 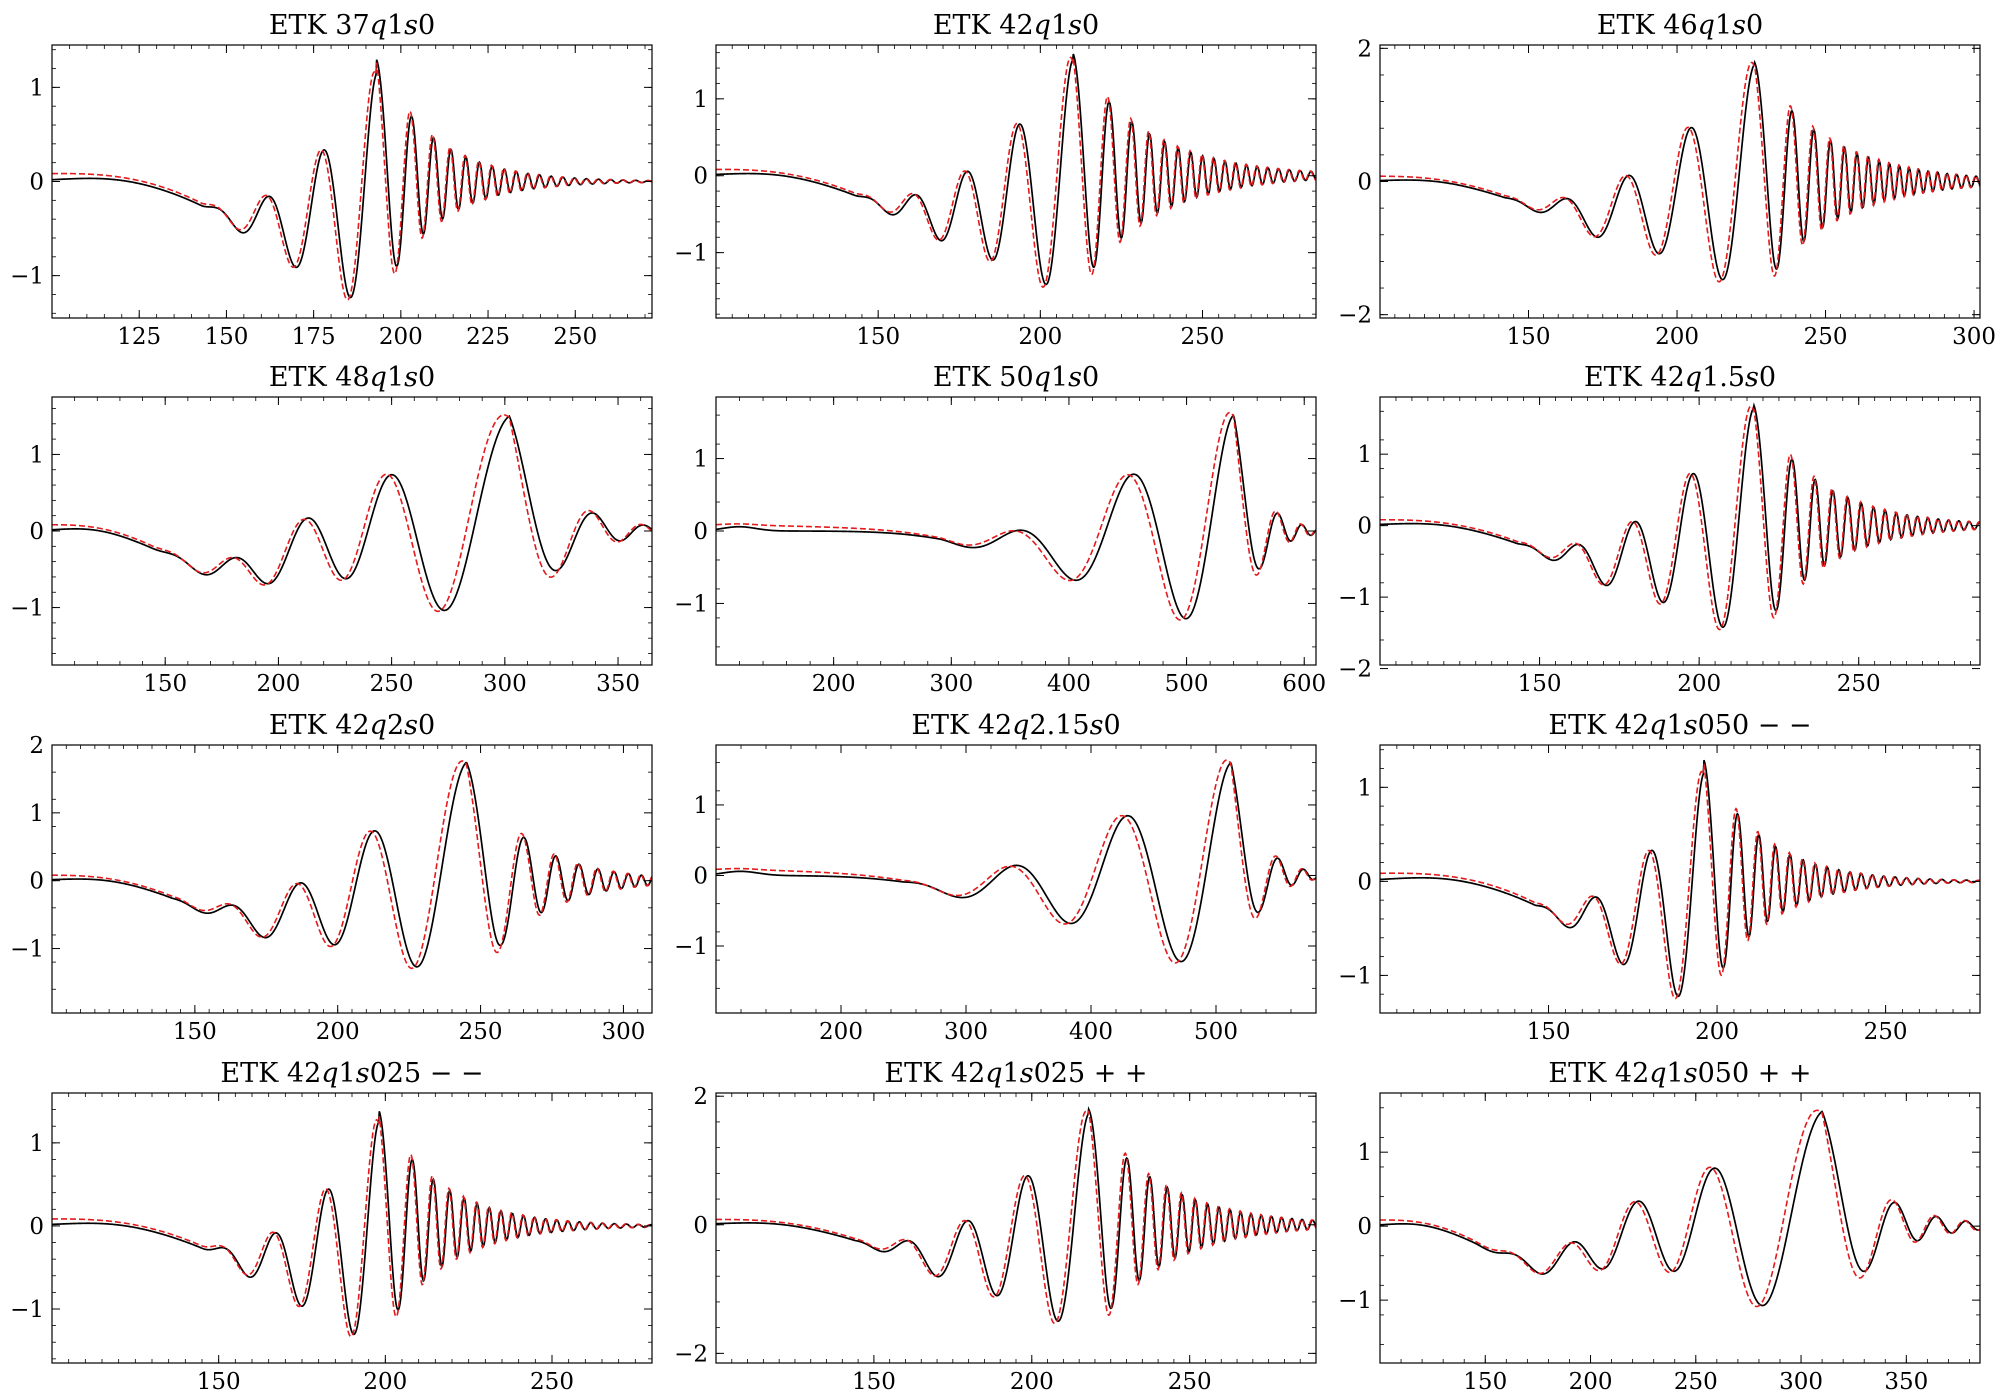 I want to click on subplot-4: 150 200 250 300 350 −1 0 1 ETK 48q1s0, so click(x=331, y=529).